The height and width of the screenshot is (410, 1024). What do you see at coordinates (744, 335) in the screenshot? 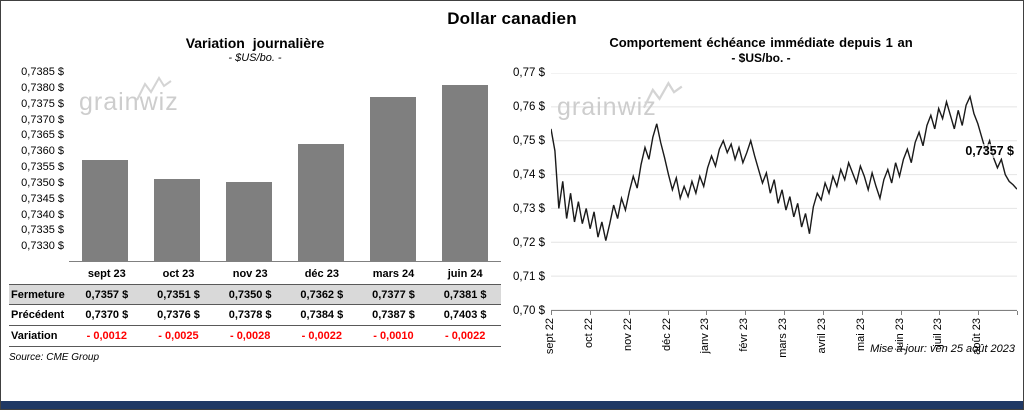
I see `x-axis-label: févr 23` at bounding box center [744, 335].